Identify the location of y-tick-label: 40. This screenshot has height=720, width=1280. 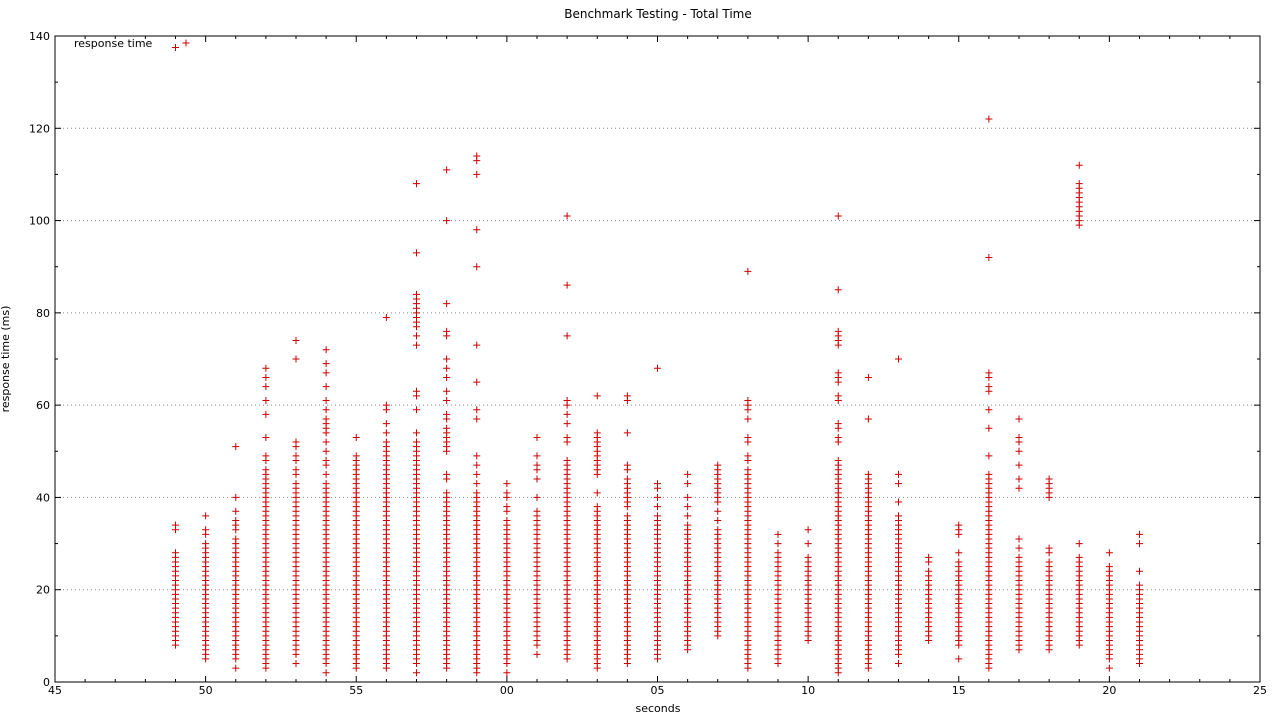
(43, 497).